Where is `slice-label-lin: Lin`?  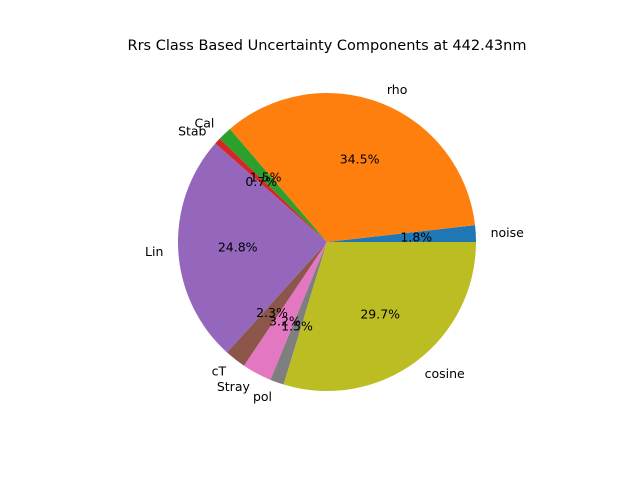
slice-label-lin: Lin is located at coordinates (154, 251).